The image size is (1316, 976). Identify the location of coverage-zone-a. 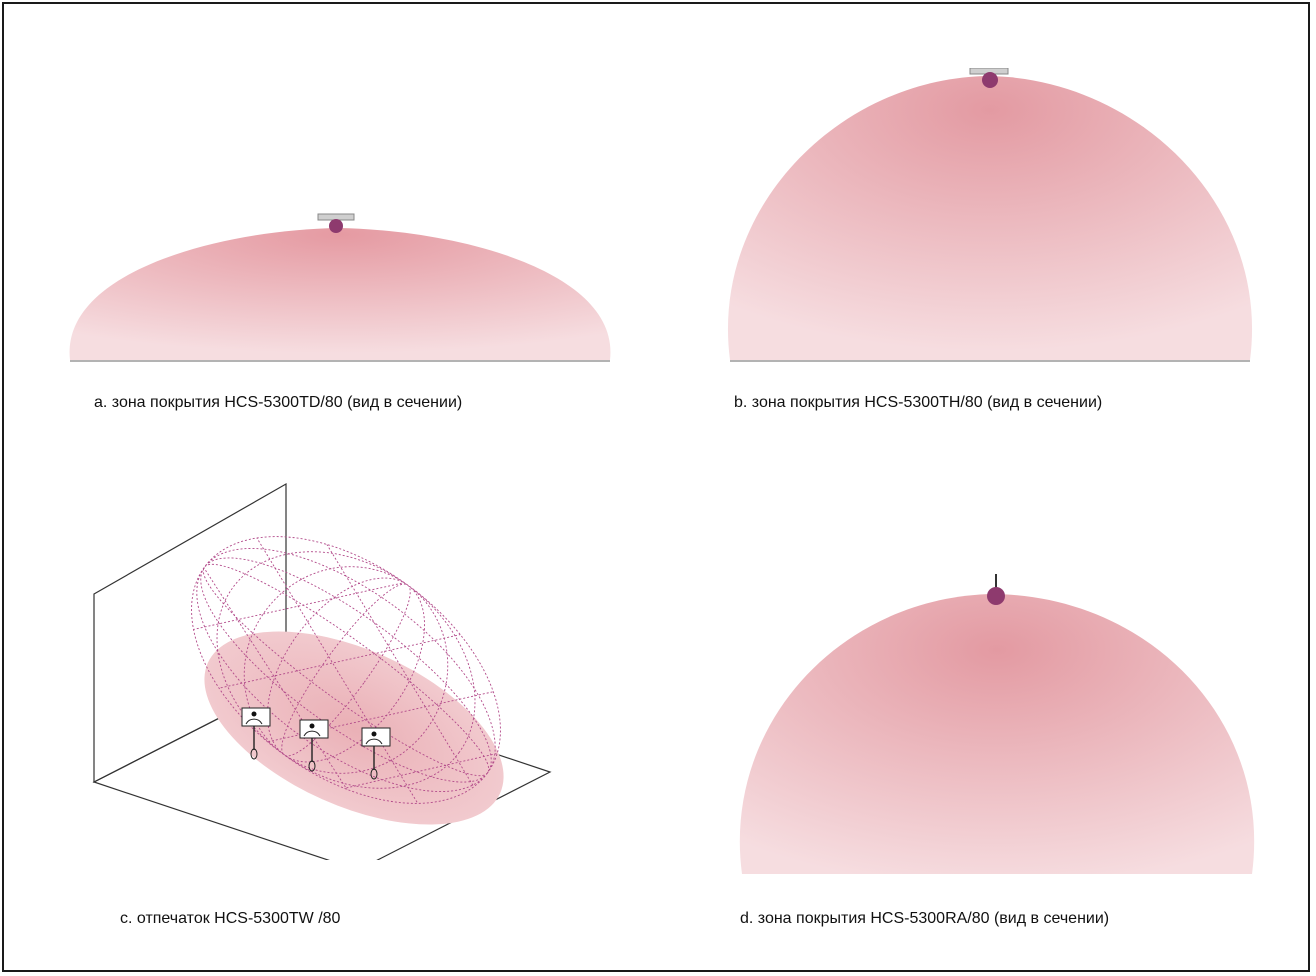
(340, 294).